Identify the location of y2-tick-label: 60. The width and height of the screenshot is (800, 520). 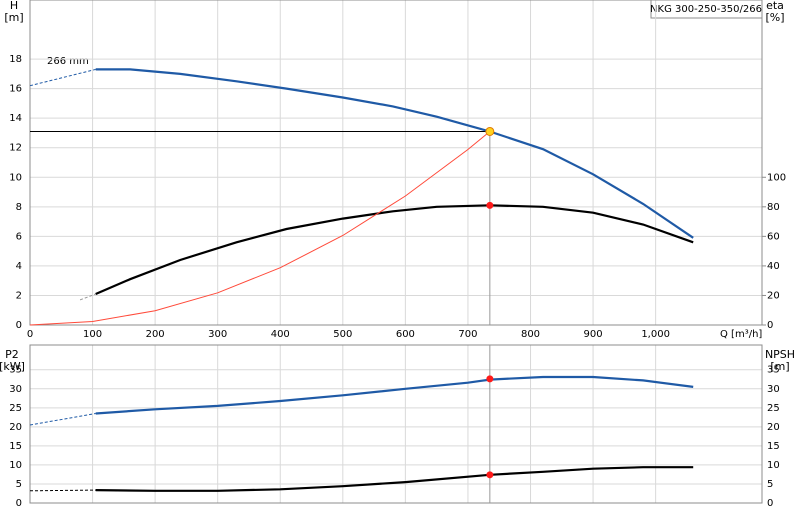
(773, 236).